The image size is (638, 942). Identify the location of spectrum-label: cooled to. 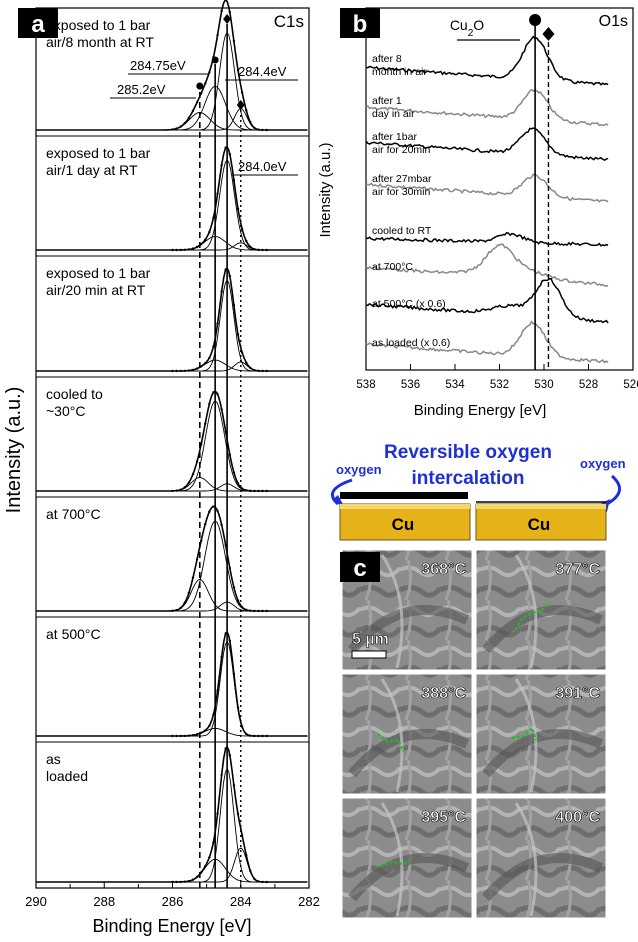
(74, 394).